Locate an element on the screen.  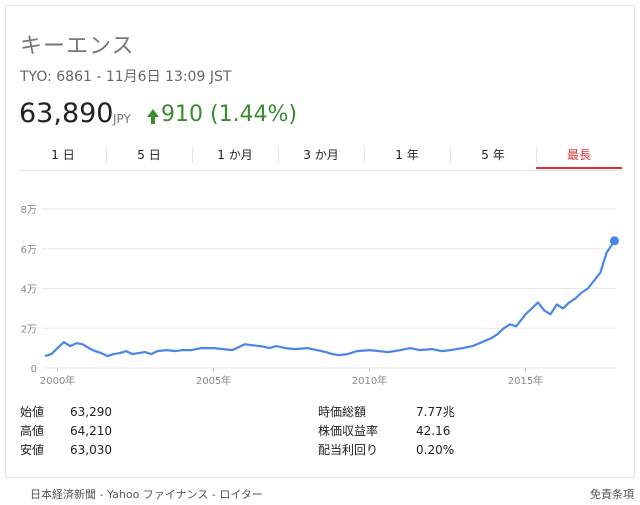
stat-row: 安値 63,030 is located at coordinates (66, 450).